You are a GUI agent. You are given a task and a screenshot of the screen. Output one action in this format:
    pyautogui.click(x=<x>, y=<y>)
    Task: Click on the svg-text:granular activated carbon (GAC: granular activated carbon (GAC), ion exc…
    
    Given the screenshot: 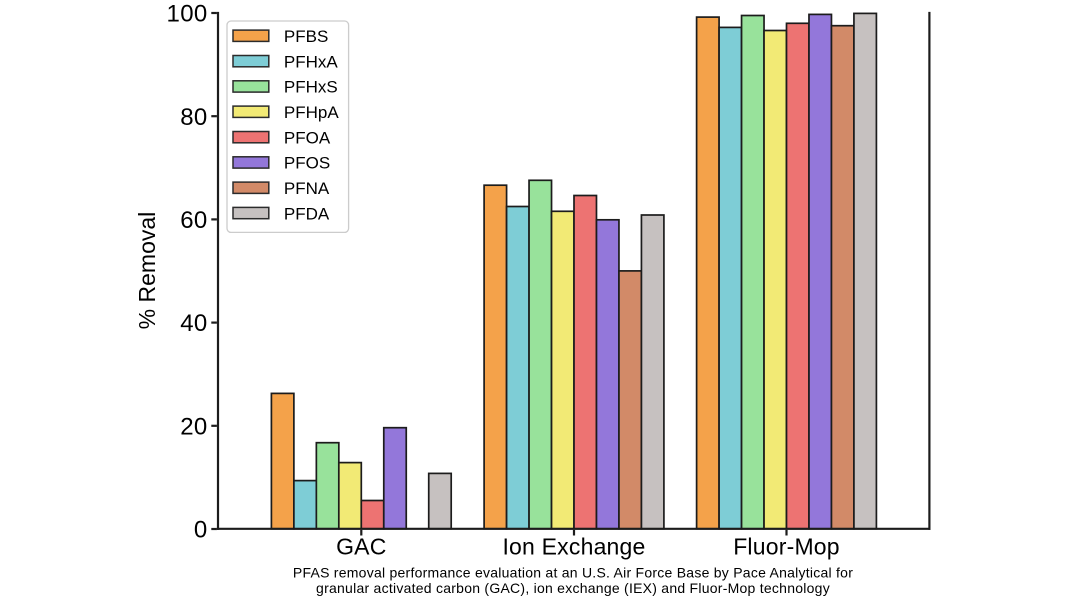 What is the action you would take?
    pyautogui.click(x=573, y=588)
    